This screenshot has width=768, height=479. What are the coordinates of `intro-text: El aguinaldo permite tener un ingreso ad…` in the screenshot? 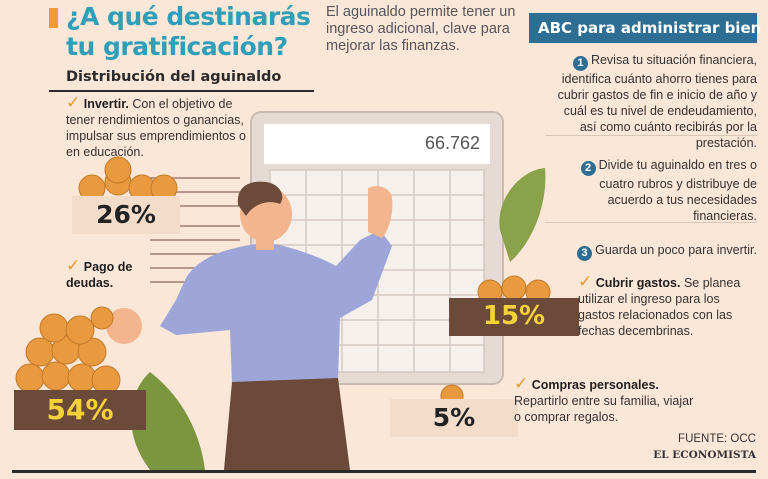 It's located at (421, 29).